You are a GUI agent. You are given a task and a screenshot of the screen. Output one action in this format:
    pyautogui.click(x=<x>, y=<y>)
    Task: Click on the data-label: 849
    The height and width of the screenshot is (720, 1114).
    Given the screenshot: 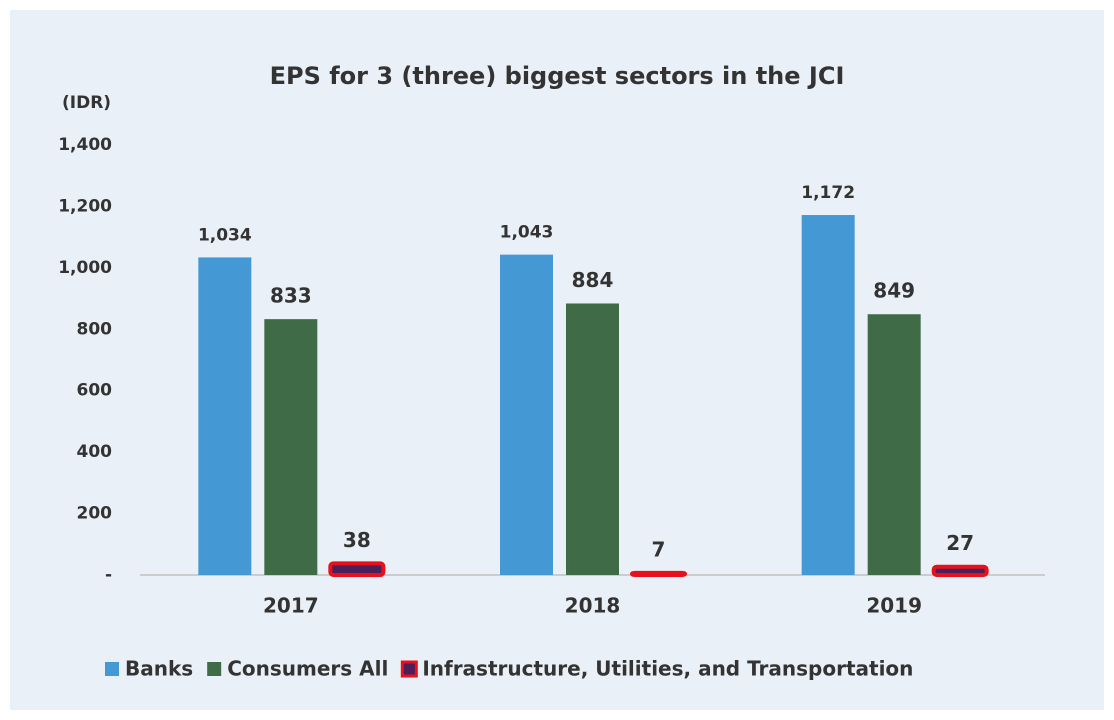 What is the action you would take?
    pyautogui.click(x=894, y=291)
    